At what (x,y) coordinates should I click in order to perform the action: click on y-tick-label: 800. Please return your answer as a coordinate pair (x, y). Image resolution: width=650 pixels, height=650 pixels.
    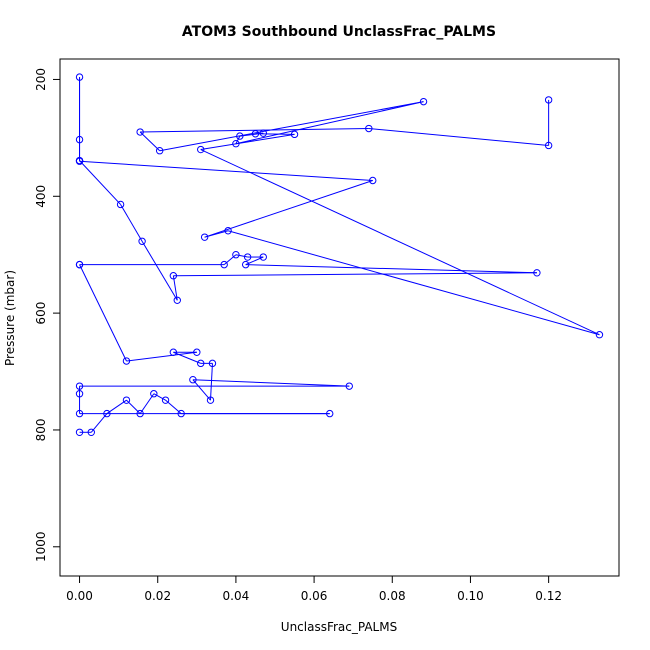
    Looking at the image, I should click on (41, 430).